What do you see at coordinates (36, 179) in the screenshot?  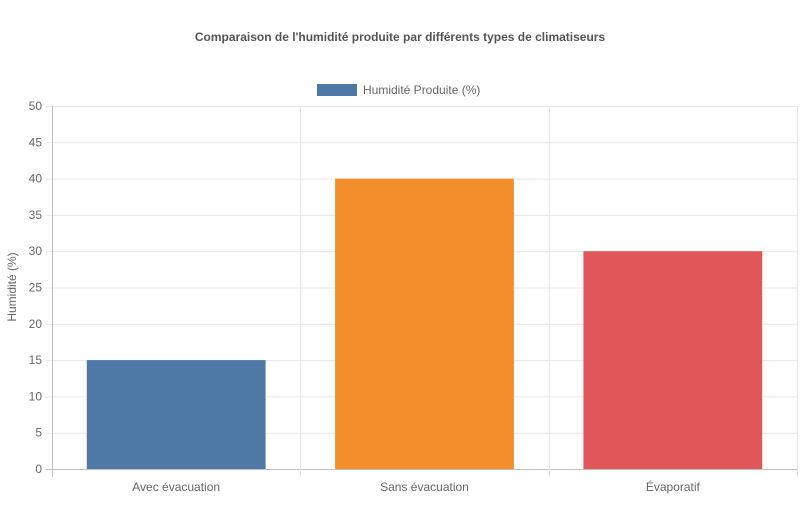 I see `y-tick-label: 40` at bounding box center [36, 179].